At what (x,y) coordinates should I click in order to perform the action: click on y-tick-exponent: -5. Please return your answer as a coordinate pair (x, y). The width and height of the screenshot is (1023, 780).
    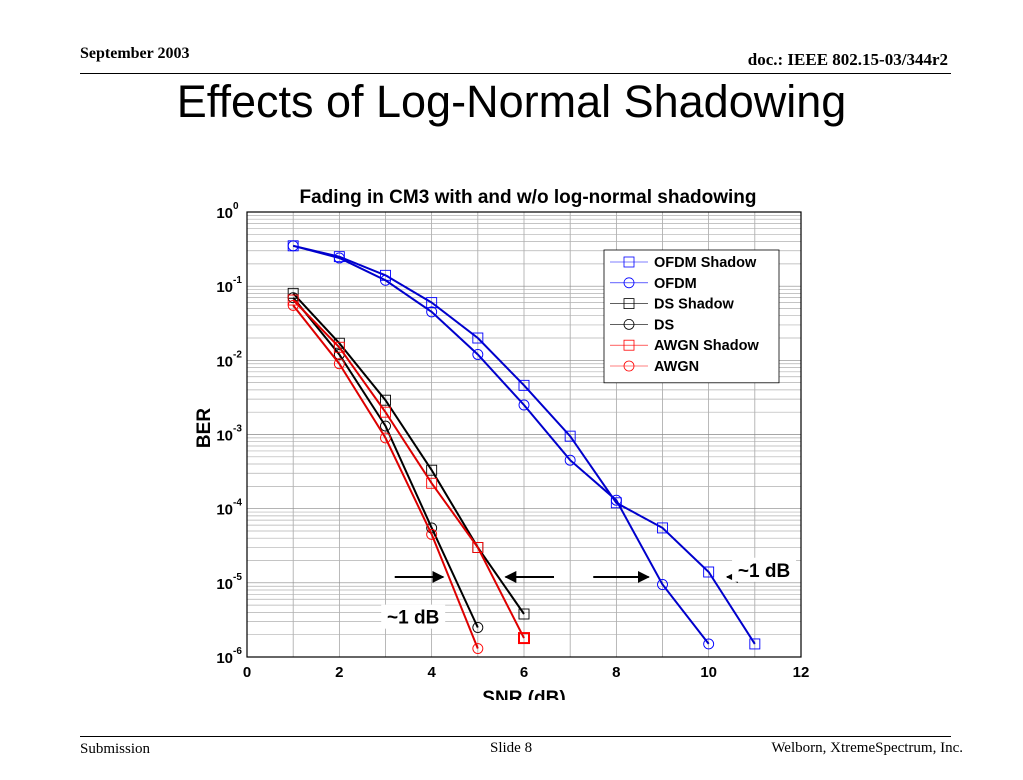
    Looking at the image, I should click on (237, 577).